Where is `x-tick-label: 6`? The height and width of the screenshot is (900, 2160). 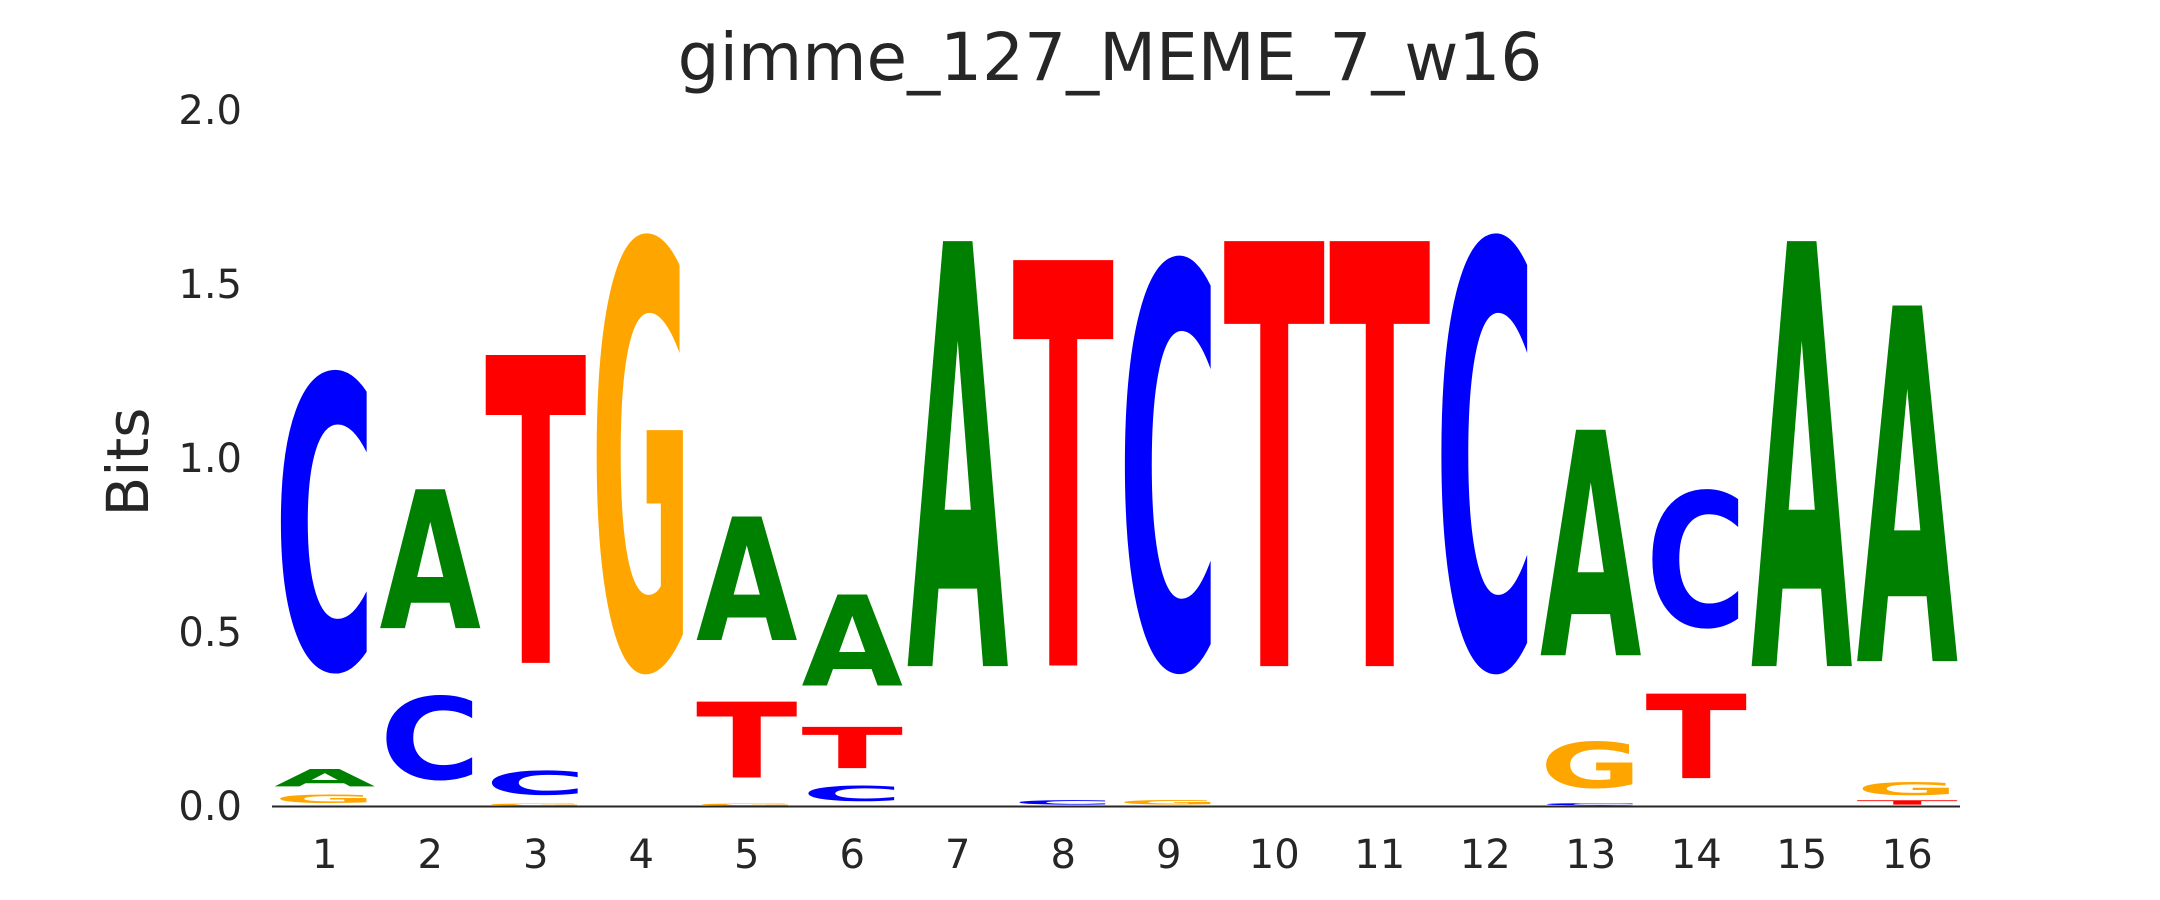
x-tick-label: 6 is located at coordinates (852, 855).